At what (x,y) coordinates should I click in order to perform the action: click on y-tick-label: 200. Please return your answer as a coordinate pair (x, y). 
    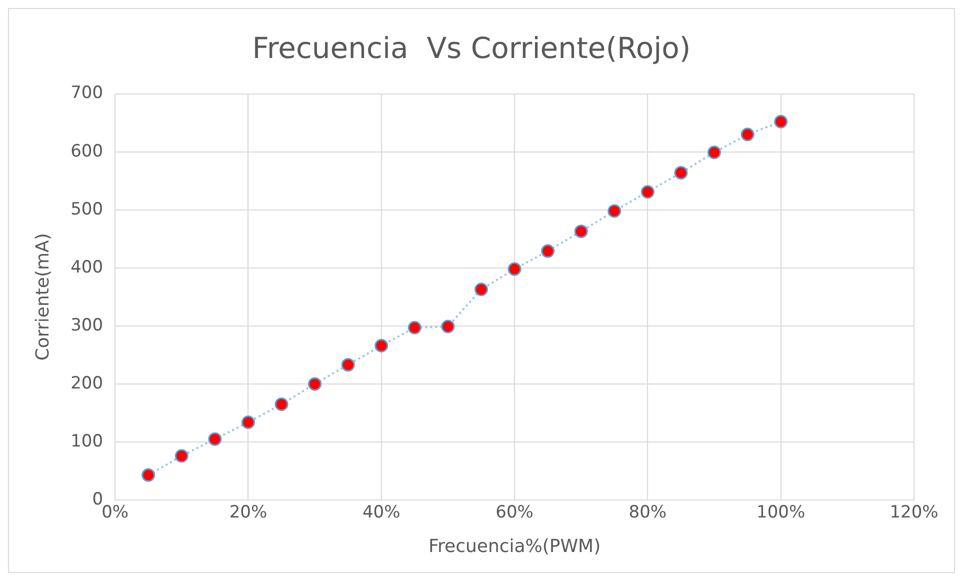
    Looking at the image, I should click on (87, 383).